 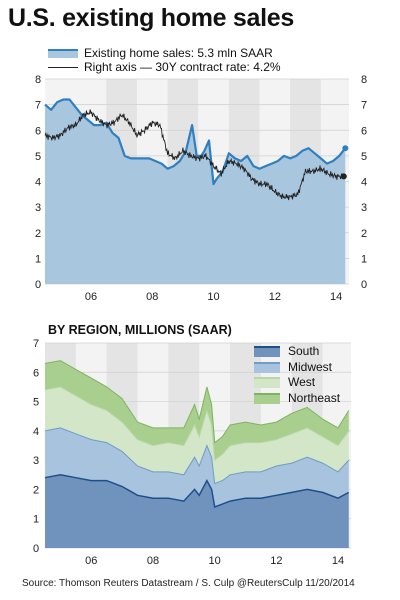 What do you see at coordinates (197, 456) in the screenshot?
I see `midwest-line` at bounding box center [197, 456].